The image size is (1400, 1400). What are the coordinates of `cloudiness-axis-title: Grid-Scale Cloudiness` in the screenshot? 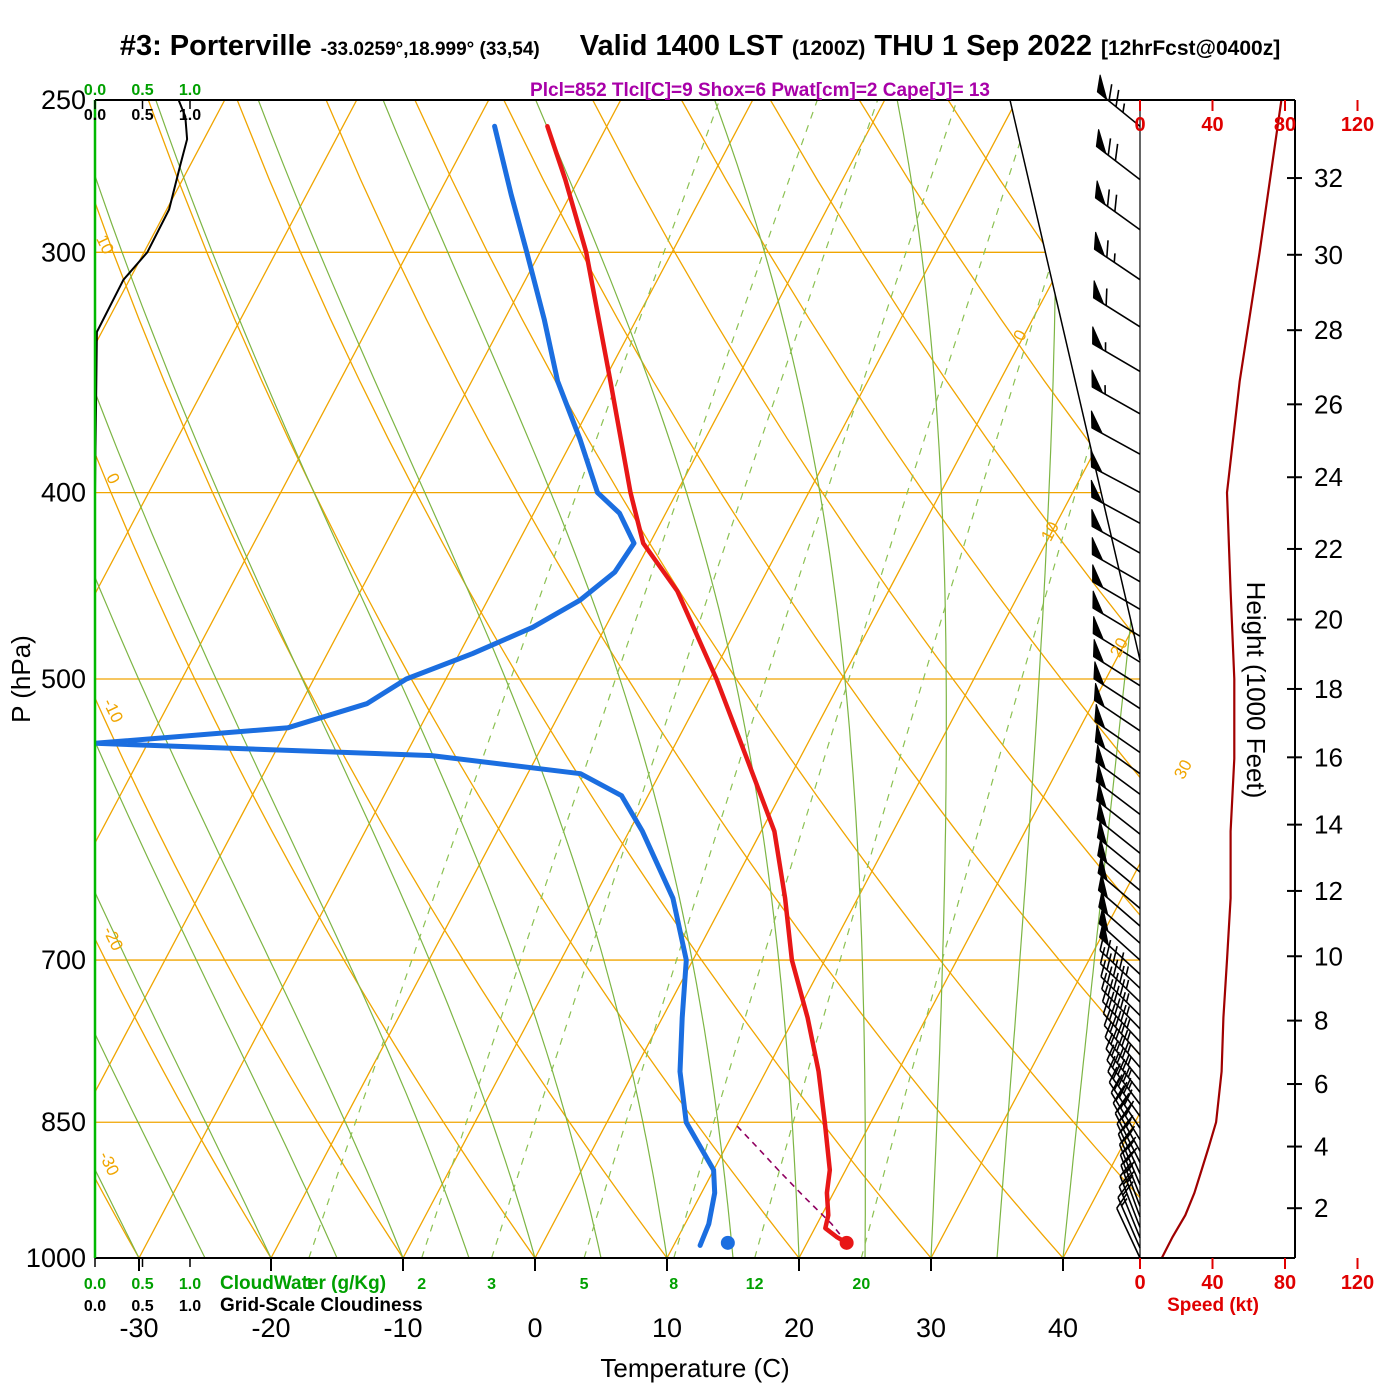 It's located at (321, 1305).